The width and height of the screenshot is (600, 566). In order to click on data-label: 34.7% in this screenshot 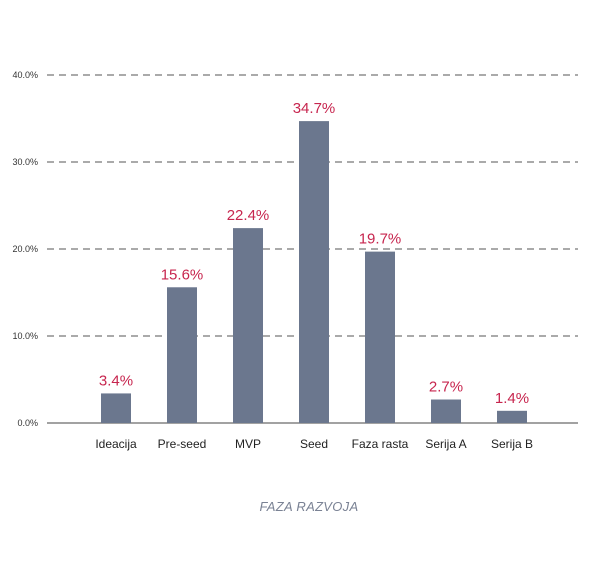, I will do `click(314, 108)`.